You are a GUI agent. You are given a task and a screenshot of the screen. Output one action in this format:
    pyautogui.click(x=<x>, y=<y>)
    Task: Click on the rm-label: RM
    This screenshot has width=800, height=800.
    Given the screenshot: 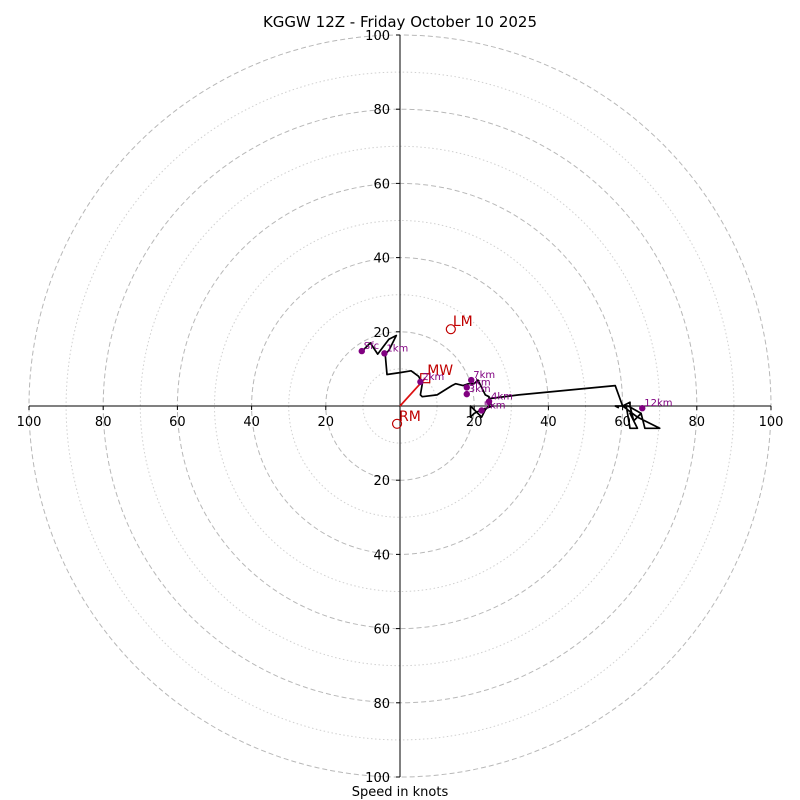 What is the action you would take?
    pyautogui.click(x=410, y=417)
    